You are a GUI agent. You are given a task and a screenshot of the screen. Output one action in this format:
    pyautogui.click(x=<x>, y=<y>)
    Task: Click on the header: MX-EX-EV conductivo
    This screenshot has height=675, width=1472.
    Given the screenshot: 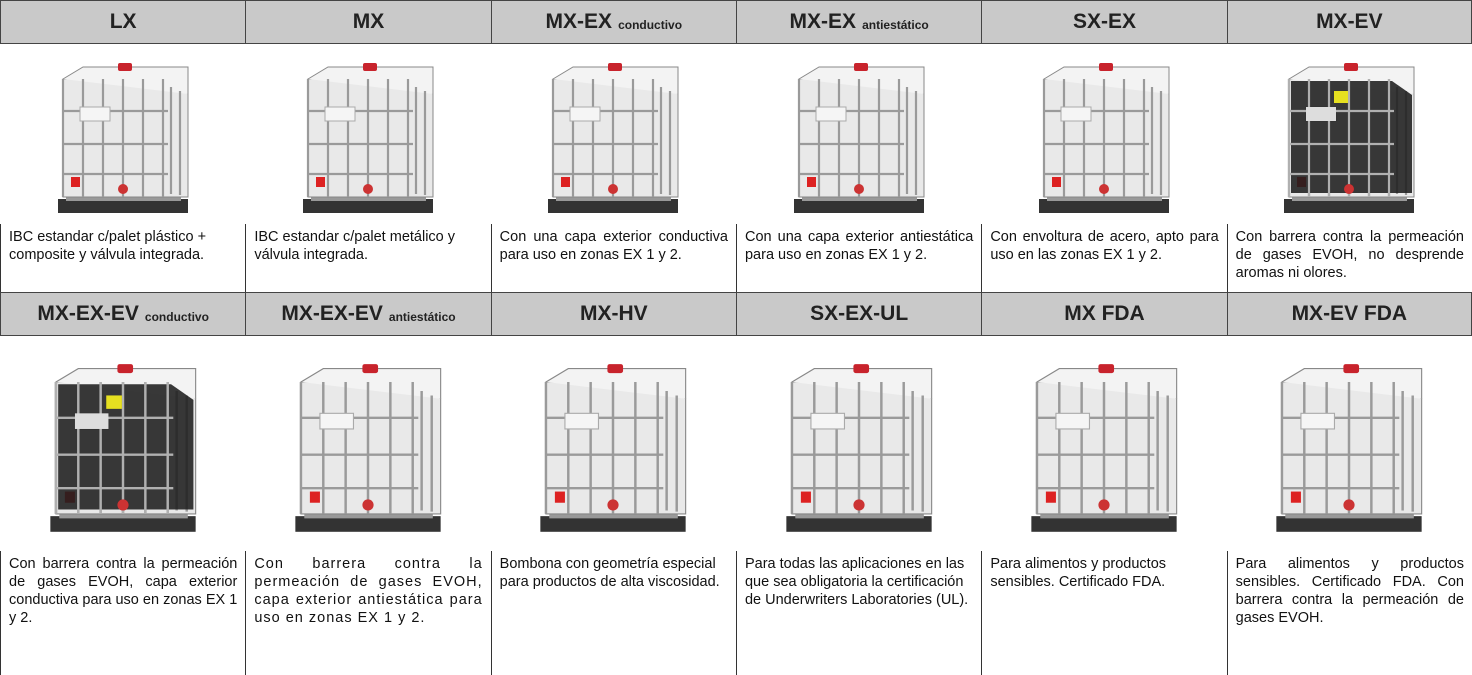 What is the action you would take?
    pyautogui.click(x=123, y=314)
    